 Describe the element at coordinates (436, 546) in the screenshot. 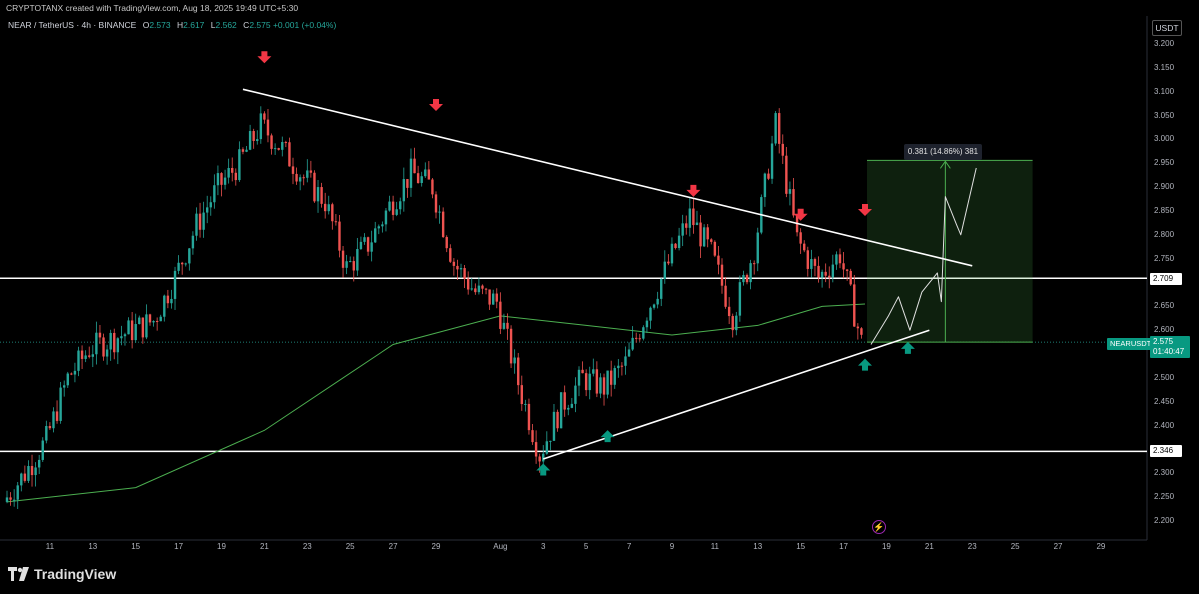

I see `date-tick: 29` at that location.